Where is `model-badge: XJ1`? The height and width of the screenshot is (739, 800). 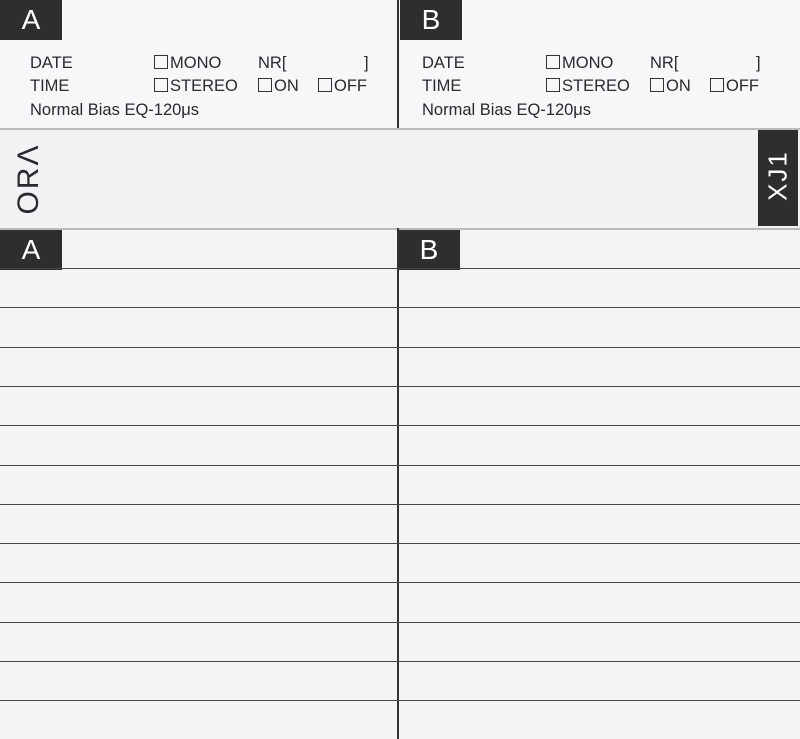 model-badge: XJ1 is located at coordinates (778, 178).